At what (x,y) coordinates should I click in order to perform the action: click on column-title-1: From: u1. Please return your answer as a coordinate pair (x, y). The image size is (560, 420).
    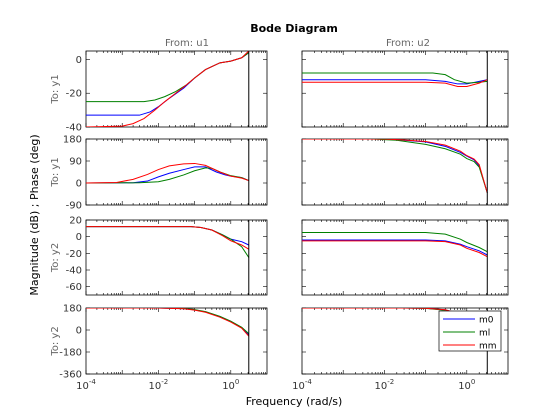
    Looking at the image, I should click on (187, 43).